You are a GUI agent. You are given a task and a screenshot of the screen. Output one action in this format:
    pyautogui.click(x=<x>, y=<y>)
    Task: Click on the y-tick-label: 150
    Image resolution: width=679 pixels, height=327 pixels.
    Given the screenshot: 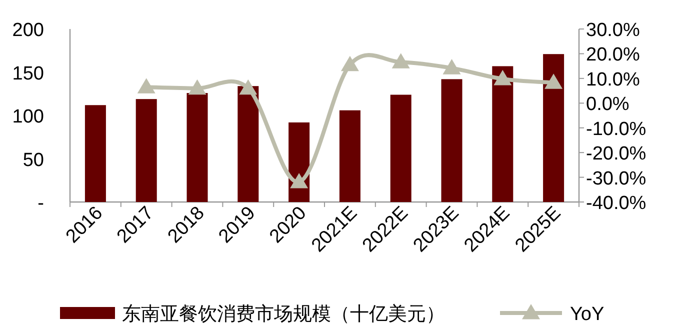 What is the action you would take?
    pyautogui.click(x=28, y=73)
    